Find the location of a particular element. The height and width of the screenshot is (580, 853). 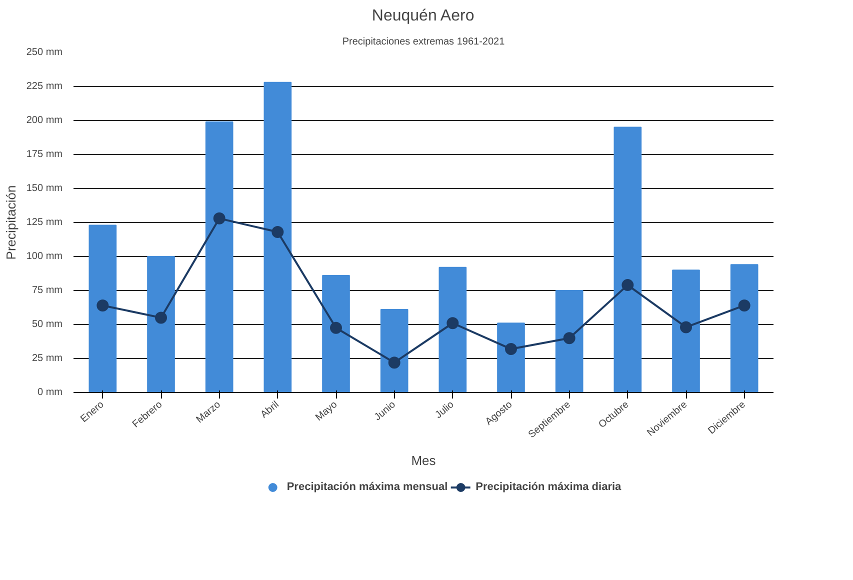

y-tick-label: 0 mm is located at coordinates (50, 392).